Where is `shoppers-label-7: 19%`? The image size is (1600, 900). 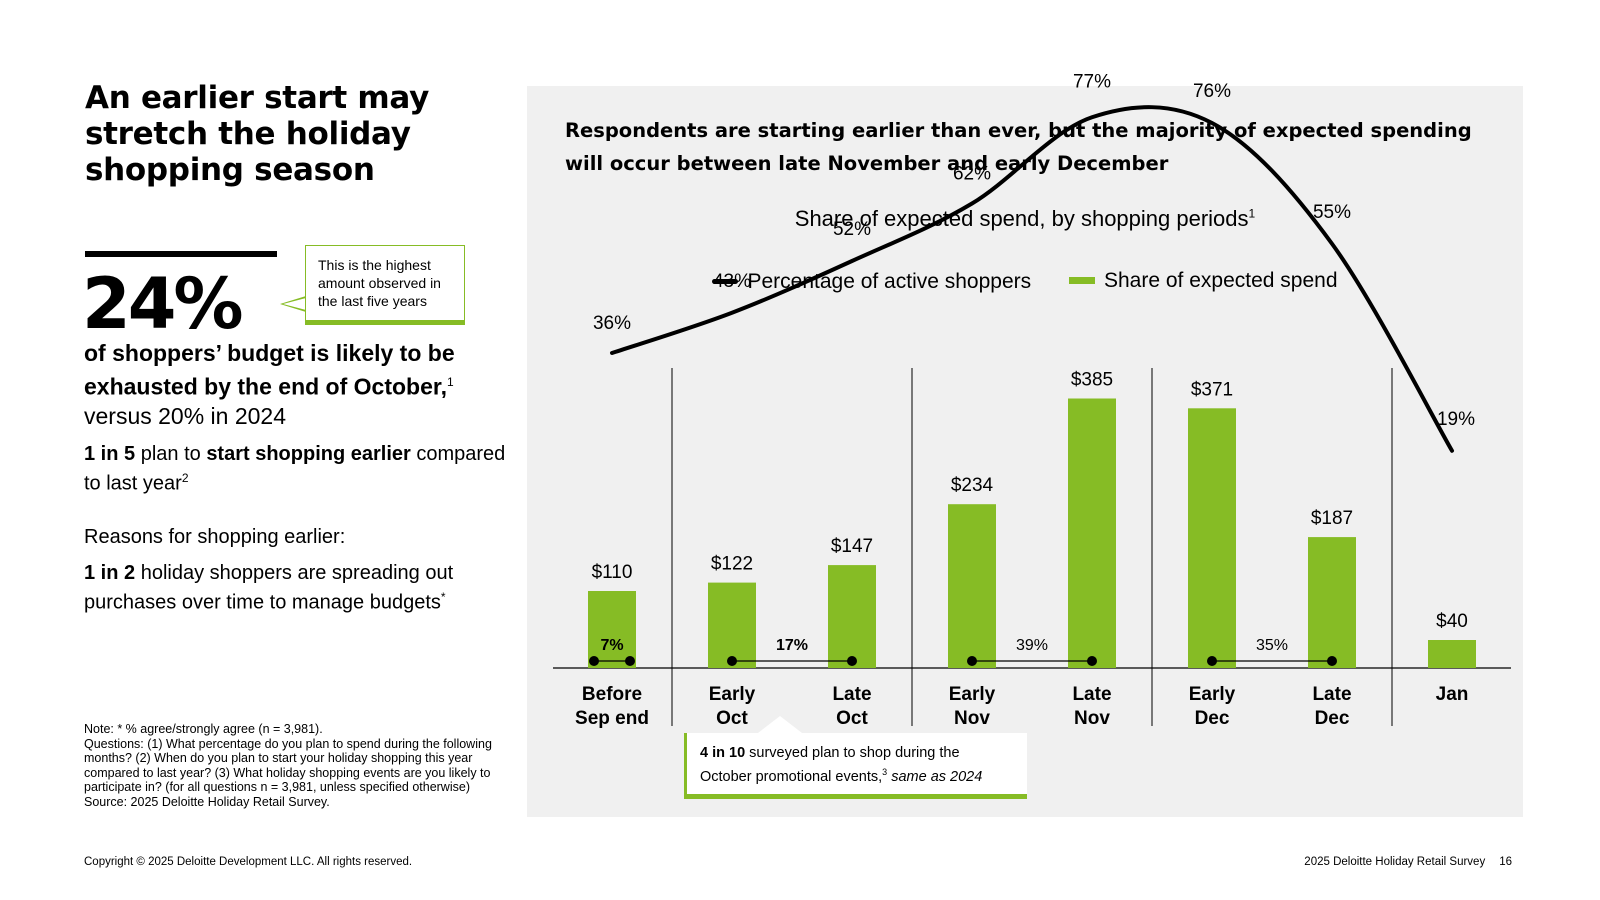 shoppers-label-7: 19% is located at coordinates (1456, 419).